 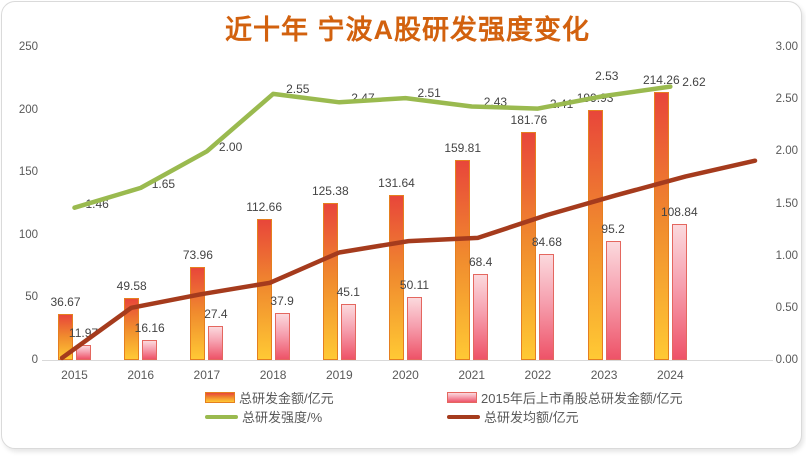 I want to click on bar-post2015-rnd-2018, so click(x=282, y=336).